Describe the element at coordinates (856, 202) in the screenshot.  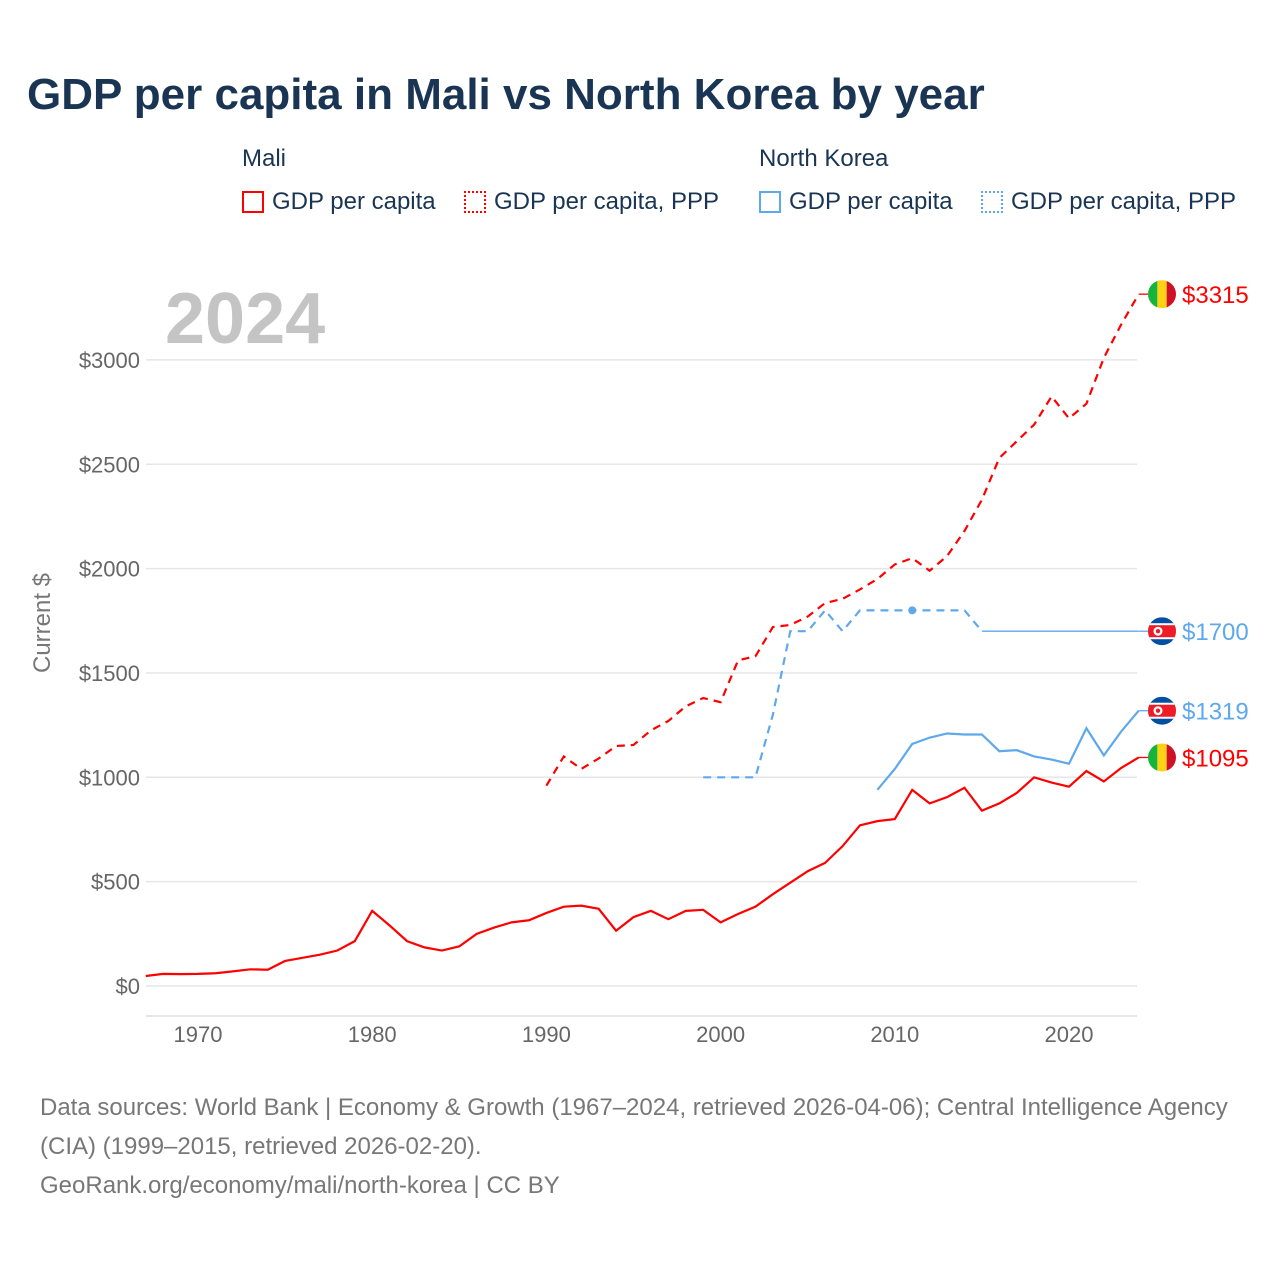
I see `legend-nk-gdp: GDP per capita` at that location.